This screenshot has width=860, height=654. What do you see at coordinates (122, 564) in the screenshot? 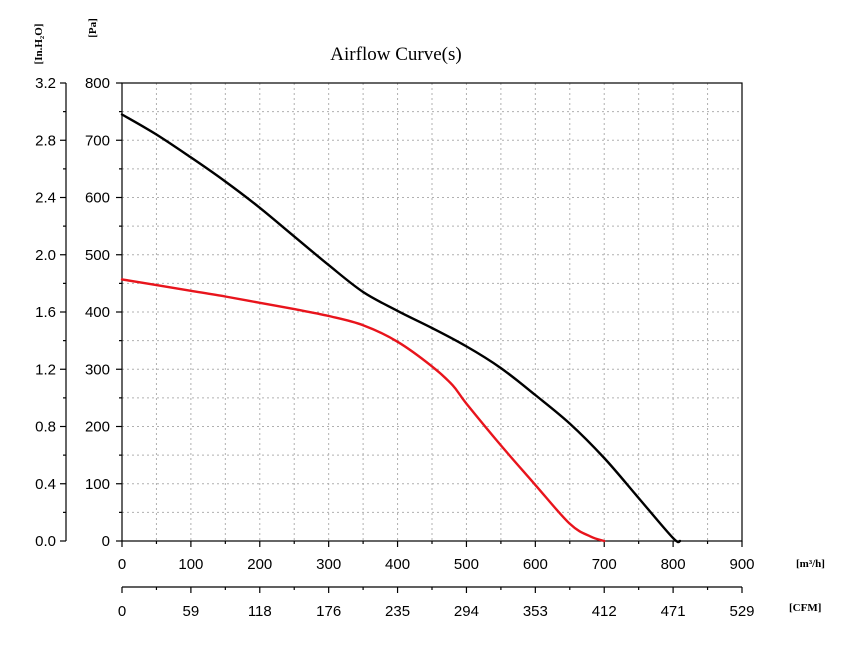
I see `x-primary-tick-label: 0` at bounding box center [122, 564].